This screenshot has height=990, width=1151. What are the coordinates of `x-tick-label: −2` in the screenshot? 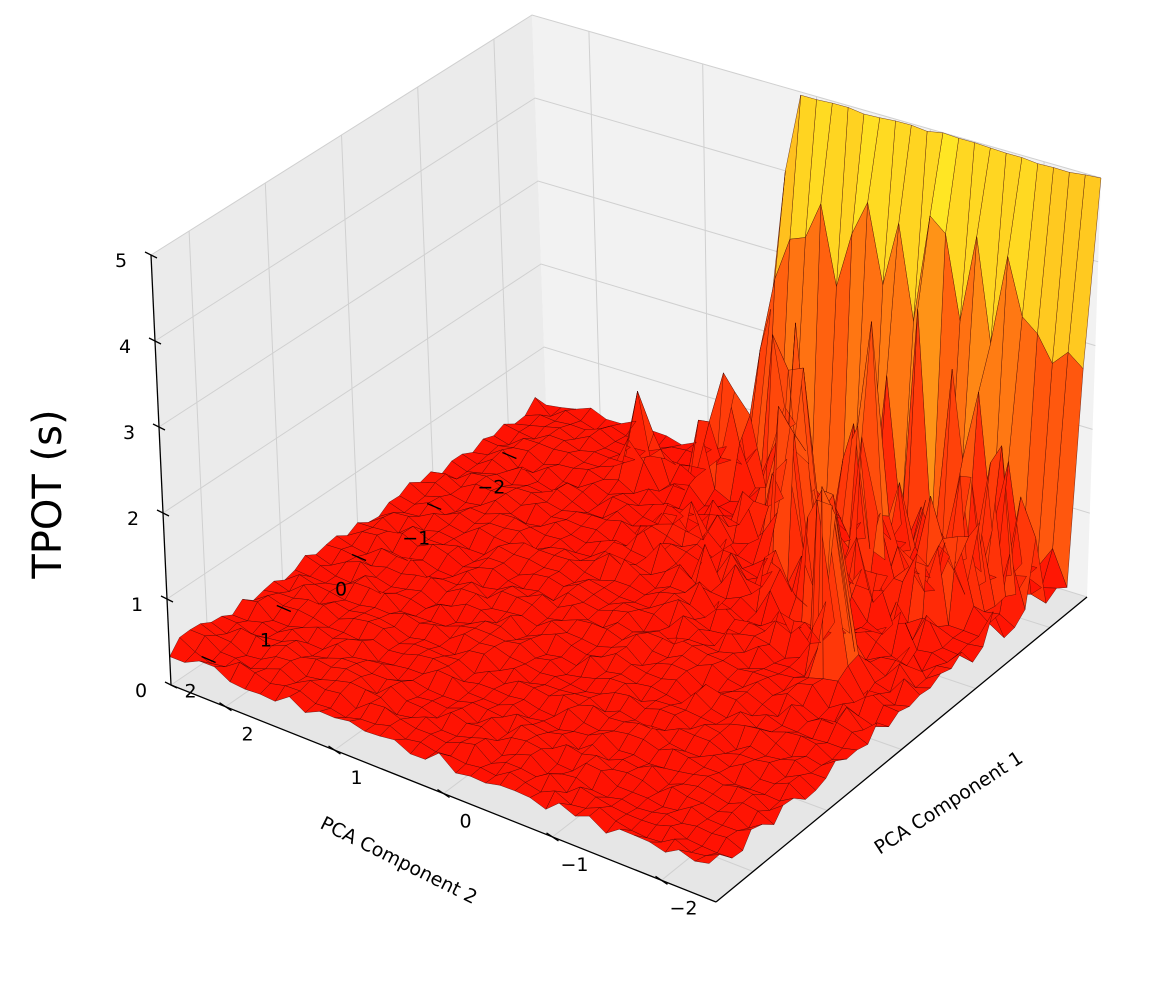 It's located at (683, 908).